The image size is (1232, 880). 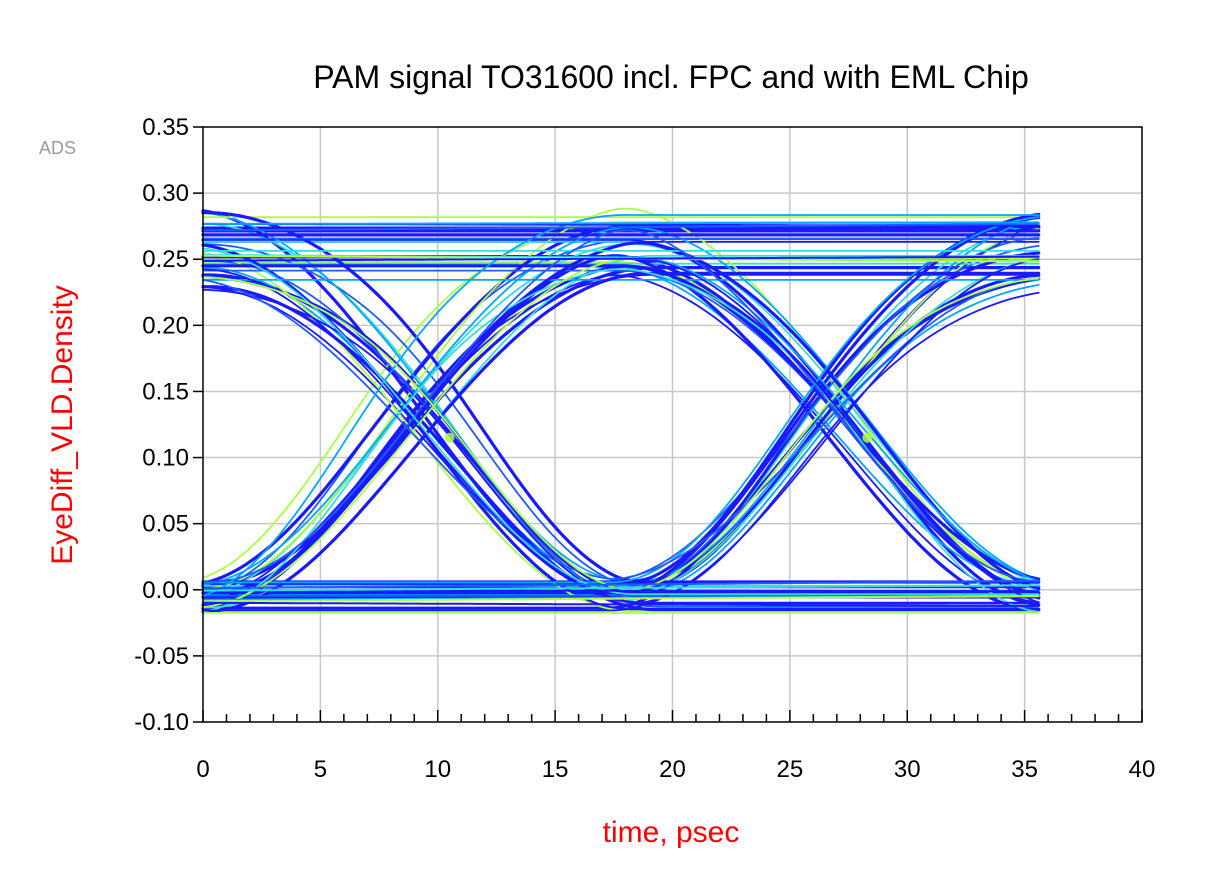 What do you see at coordinates (320, 769) in the screenshot?
I see `x-tick-label: 5` at bounding box center [320, 769].